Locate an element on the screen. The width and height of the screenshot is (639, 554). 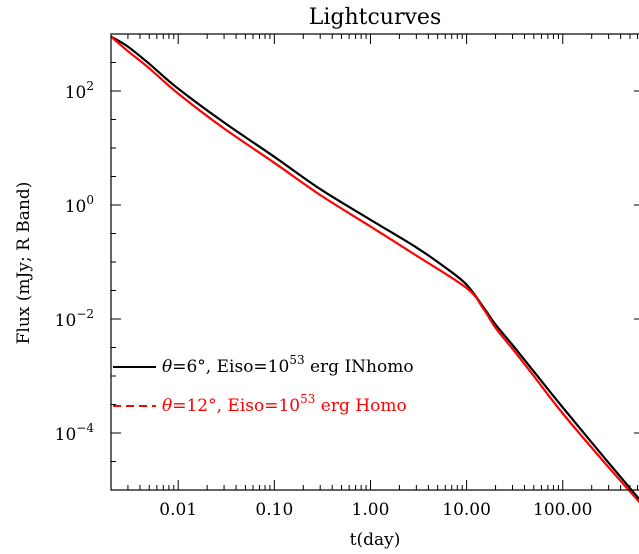
legend-label-inhomo: θ=6°, Eiso=1053 erg INhomo is located at coordinates (288, 365).